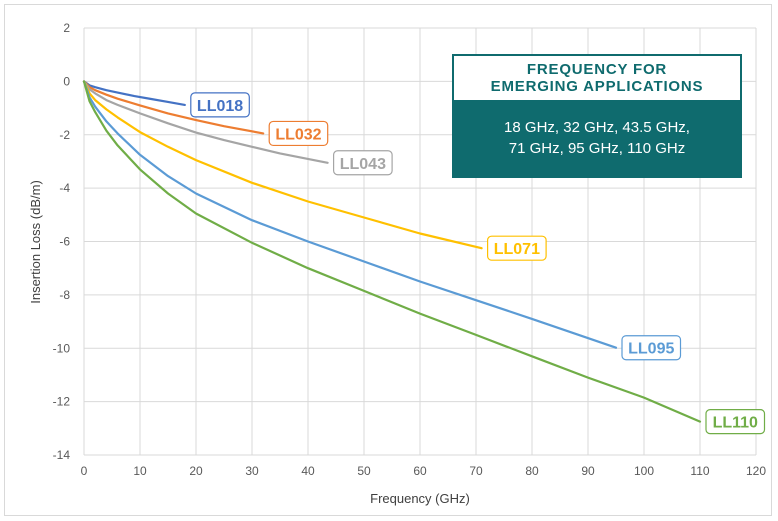 This screenshot has width=778, height=521. I want to click on info-box-title: FREQUENCY FOR EMERGING APPLICATIONS, so click(597, 78).